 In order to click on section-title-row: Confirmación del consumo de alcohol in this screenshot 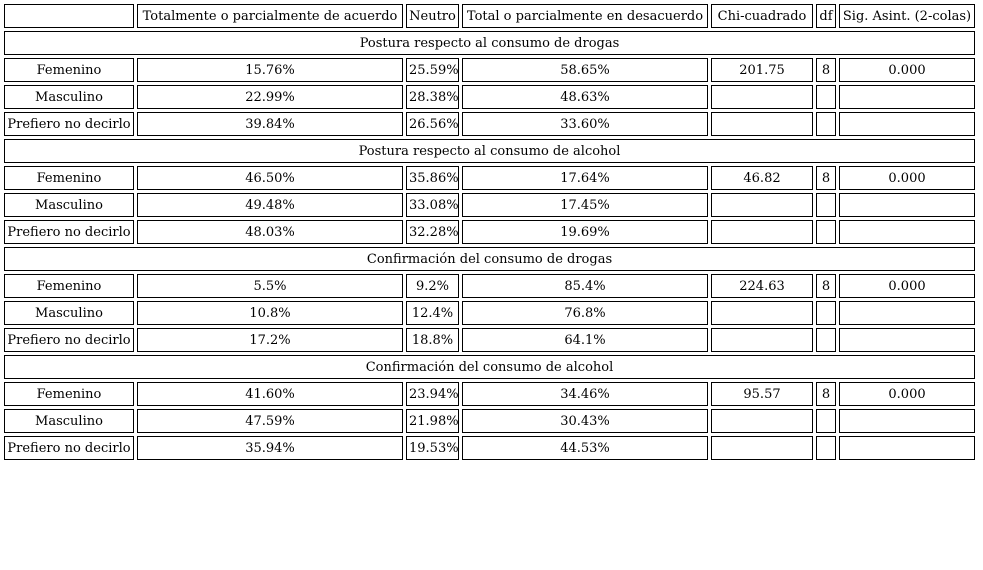, I will do `click(489, 367)`.